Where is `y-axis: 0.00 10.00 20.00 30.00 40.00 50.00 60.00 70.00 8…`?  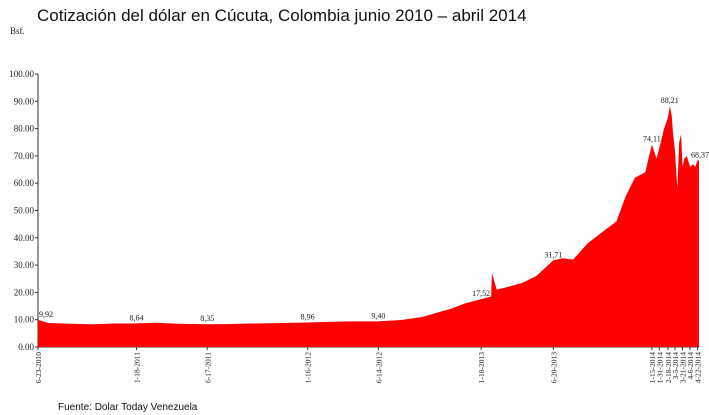 y-axis: 0.00 10.00 20.00 30.00 40.00 50.00 60.00 70.00 8… is located at coordinates (24, 210).